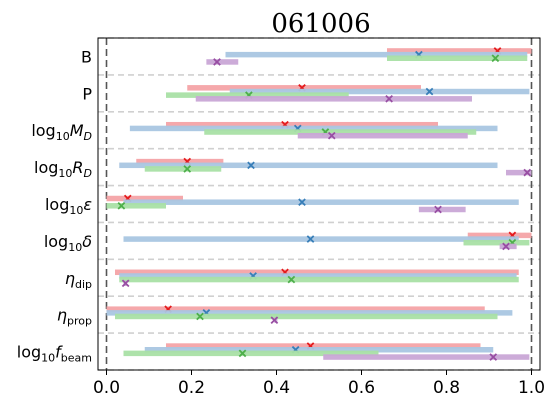 The width and height of the screenshot is (548, 406). What do you see at coordinates (79, 321) in the screenshot?
I see `row-label-part: prop` at bounding box center [79, 321].